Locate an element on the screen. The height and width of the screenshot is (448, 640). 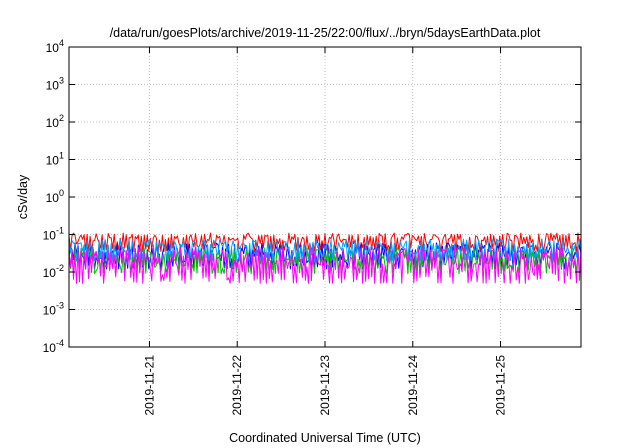
x-tick-label: 2019-11-25 is located at coordinates (501, 385).